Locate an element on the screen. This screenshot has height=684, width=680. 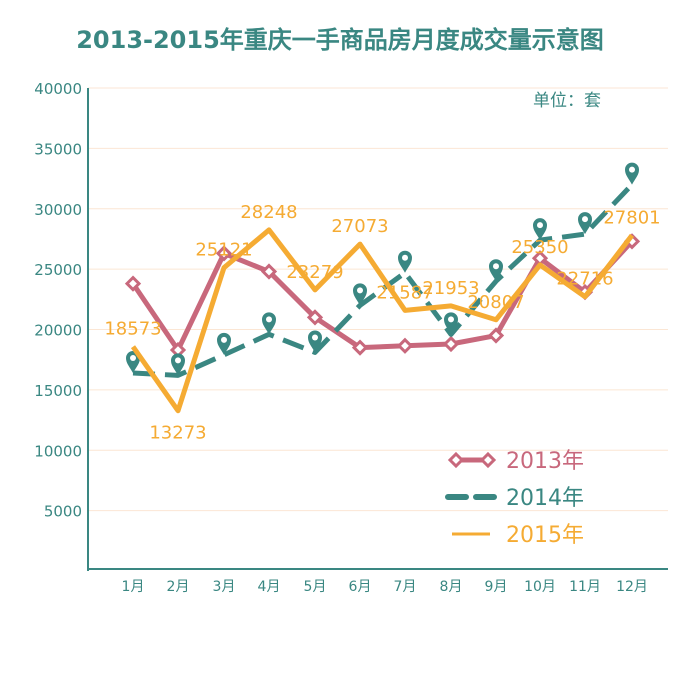
y-tick-label: 40000 is located at coordinates (58, 89).